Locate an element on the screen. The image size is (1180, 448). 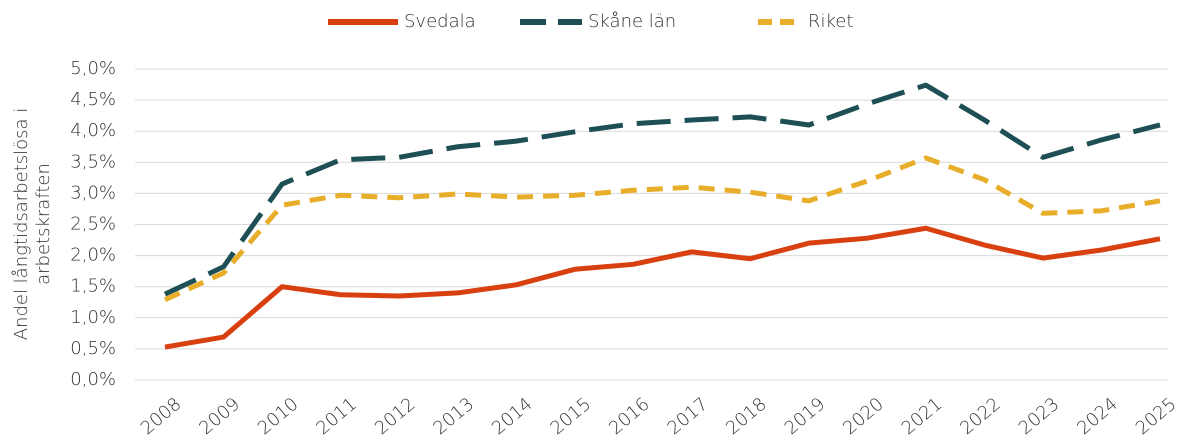
x-tick-label: 2014 is located at coordinates (512, 417).